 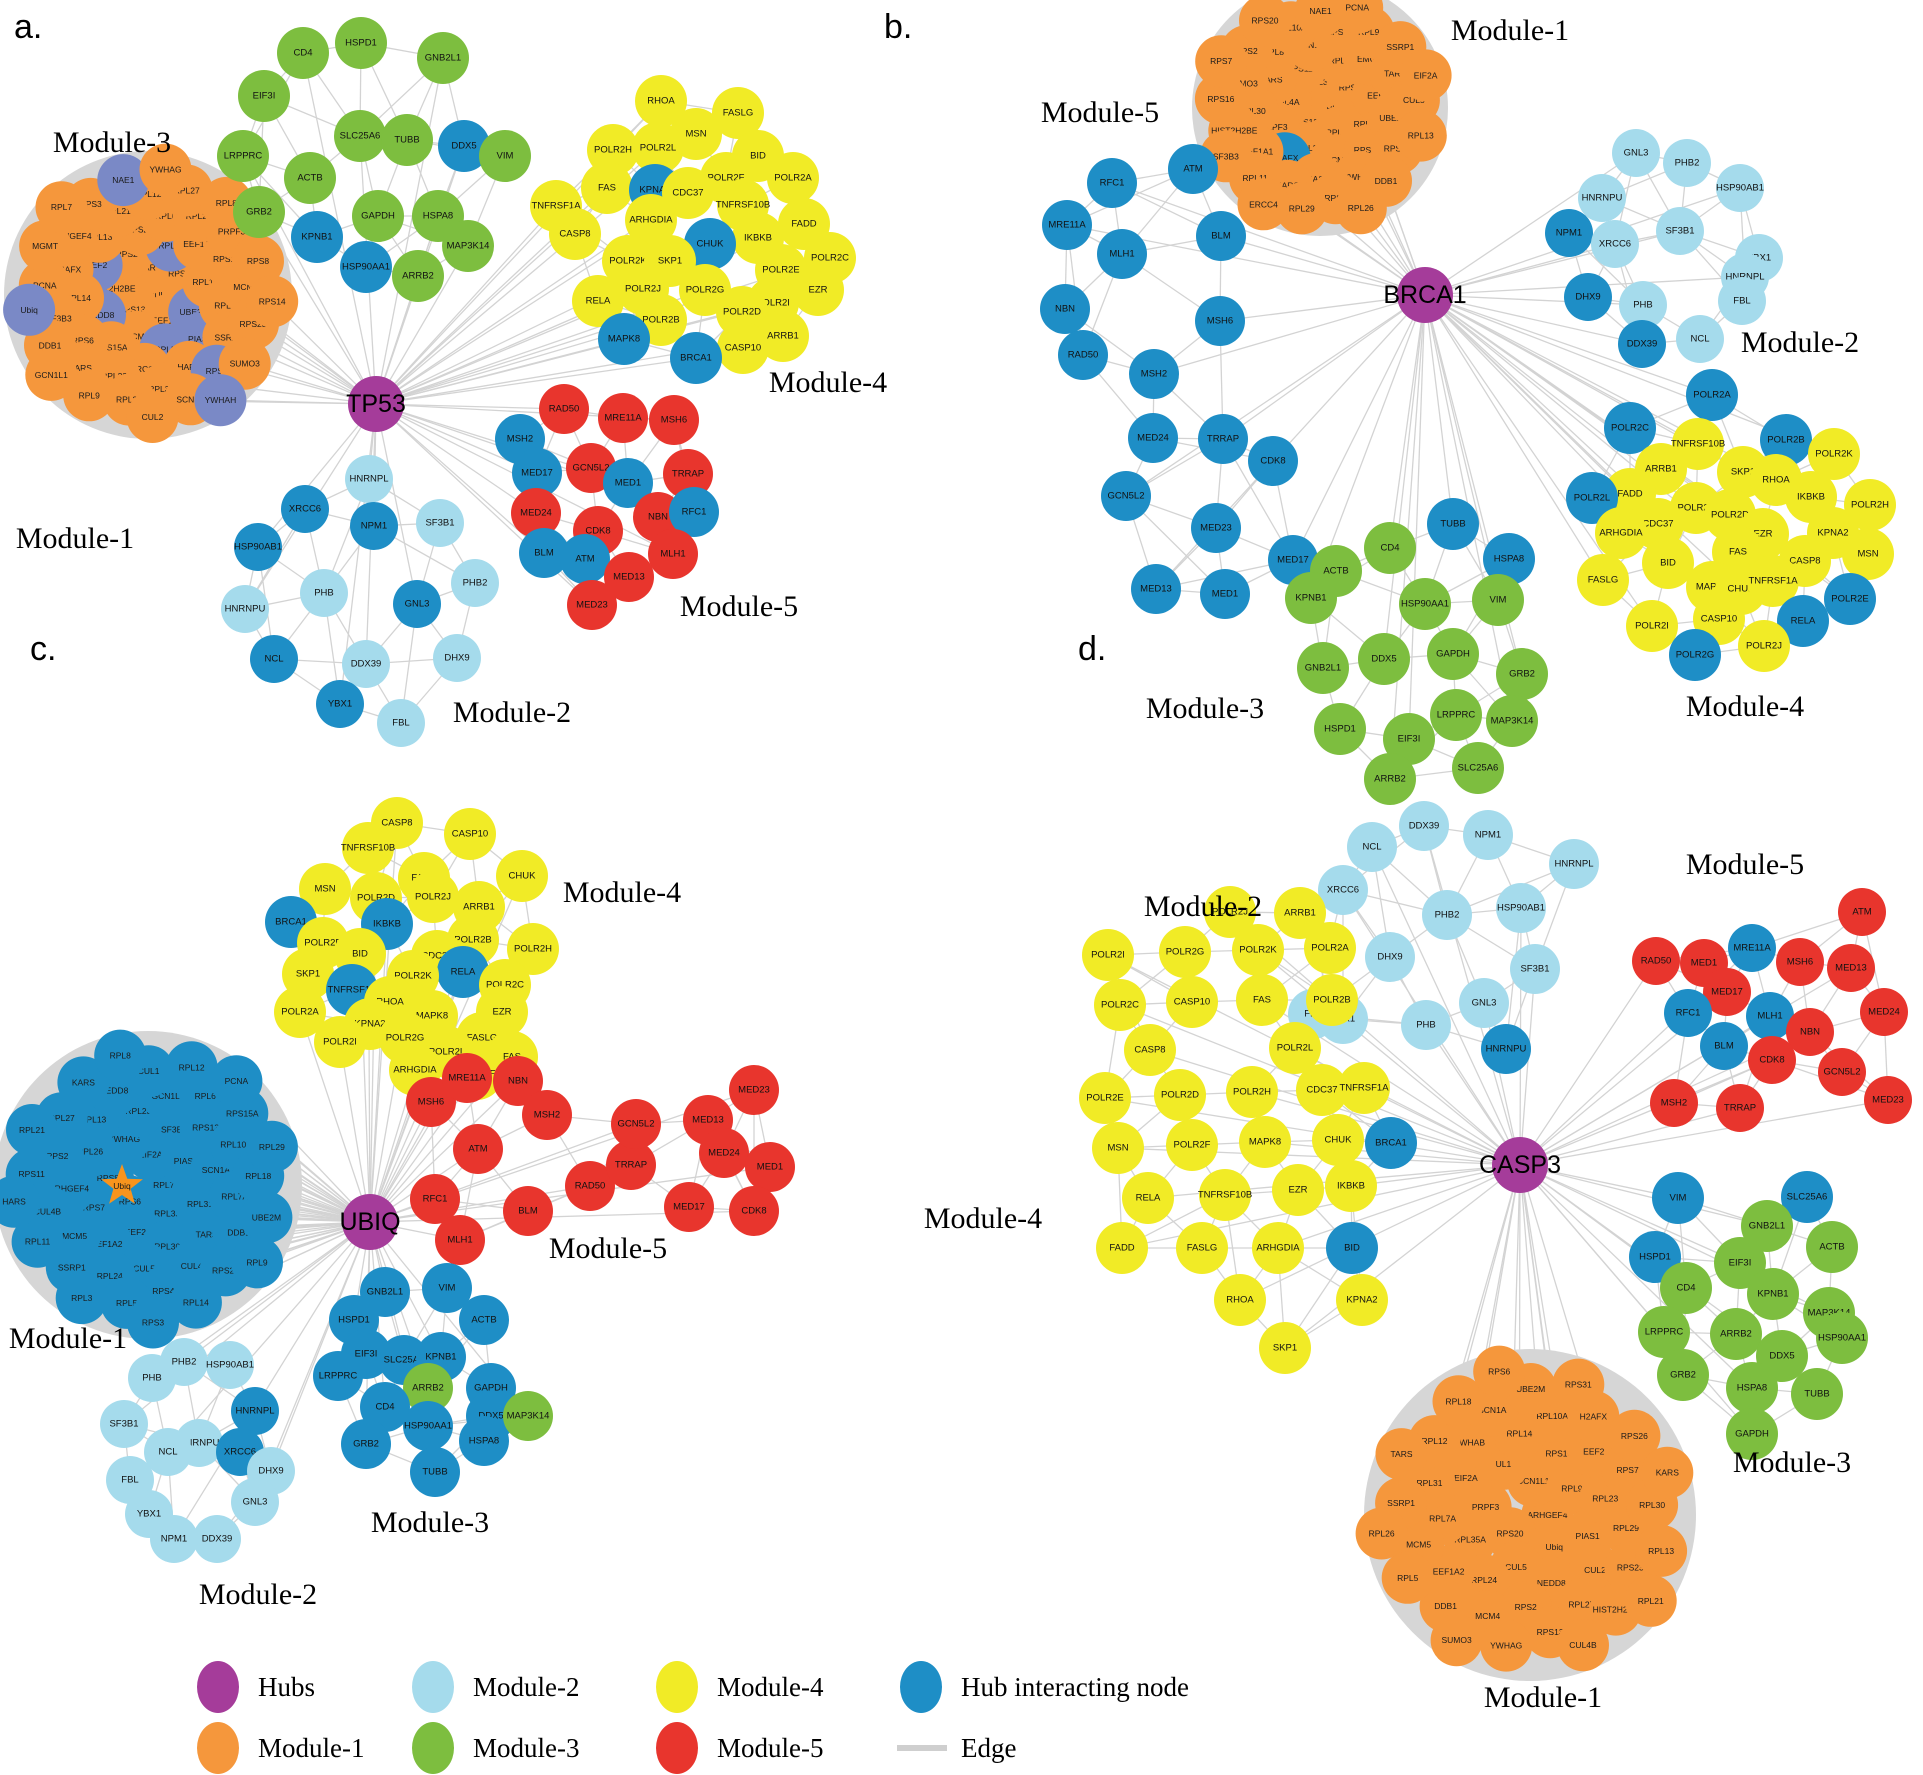 I want to click on node-YWHAG, so click(x=1506, y=1645).